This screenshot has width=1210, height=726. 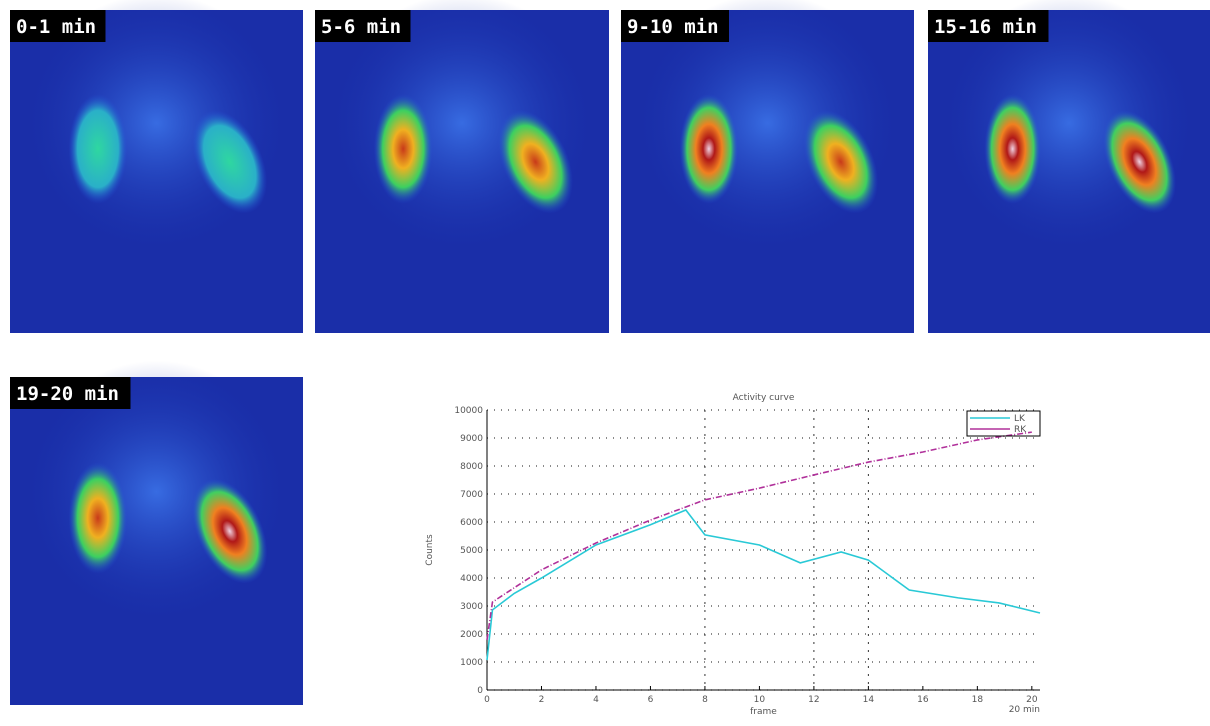 I want to click on x-tick-label: 12, so click(x=813, y=700).